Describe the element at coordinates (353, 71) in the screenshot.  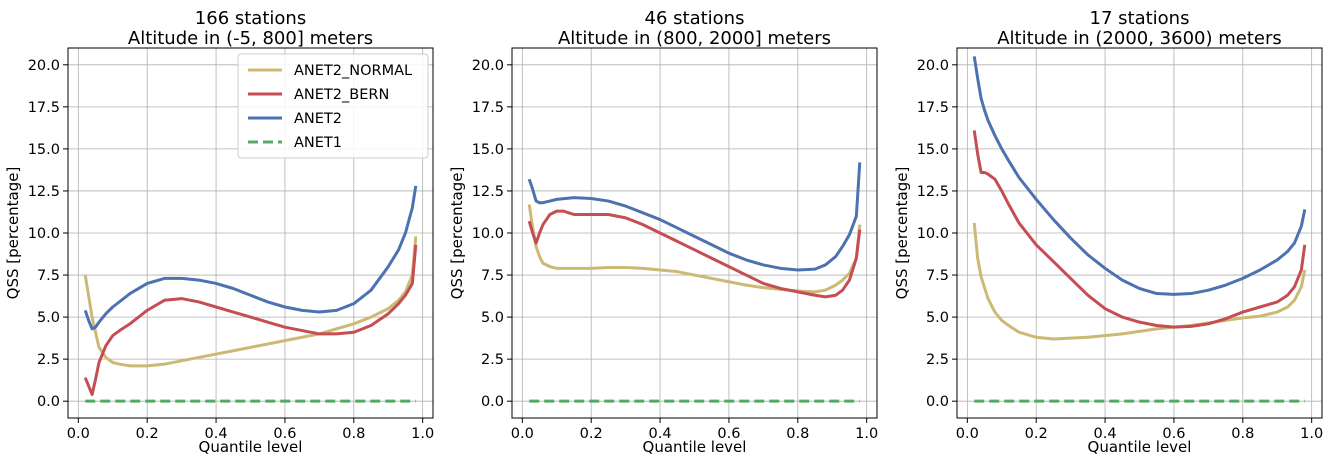
I see `legend-label: ANET2_NORMAL` at that location.